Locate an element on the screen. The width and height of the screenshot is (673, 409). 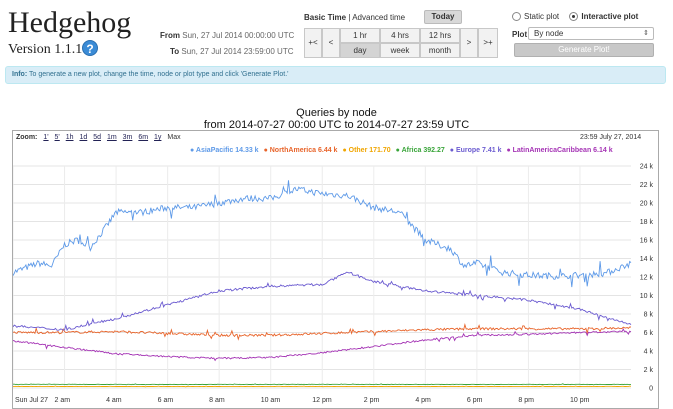
zoom-1d: 1d is located at coordinates (83, 137).